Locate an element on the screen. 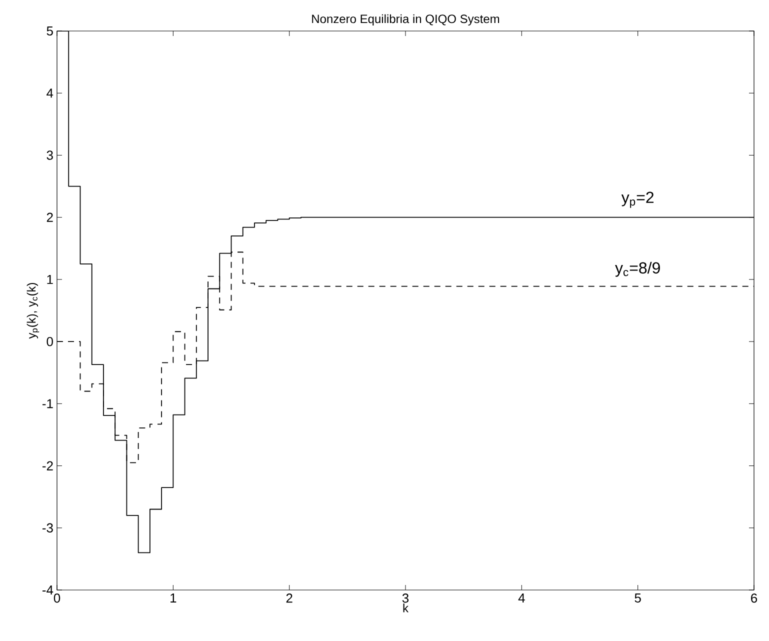 The image size is (769, 641). annotation: y$_{c}$=8/9 is located at coordinates (637, 269).